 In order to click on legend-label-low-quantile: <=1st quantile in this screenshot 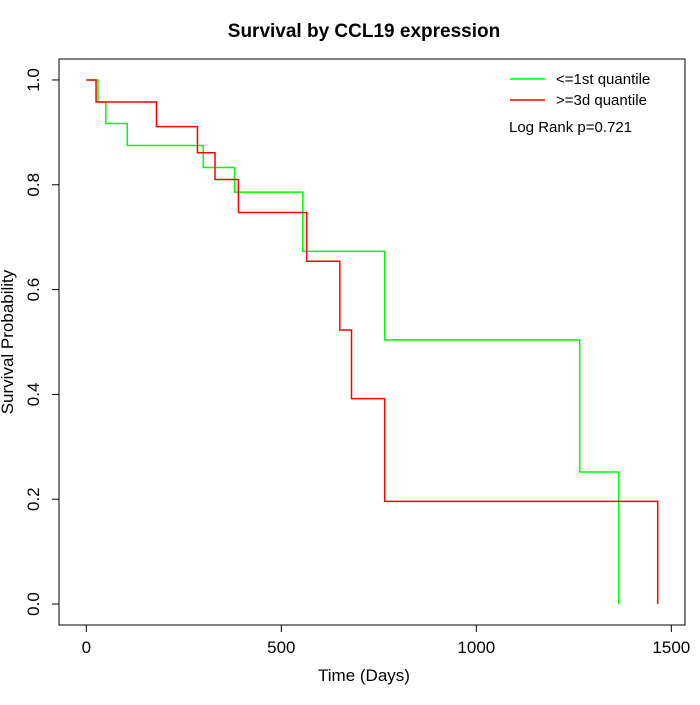, I will do `click(603, 79)`.